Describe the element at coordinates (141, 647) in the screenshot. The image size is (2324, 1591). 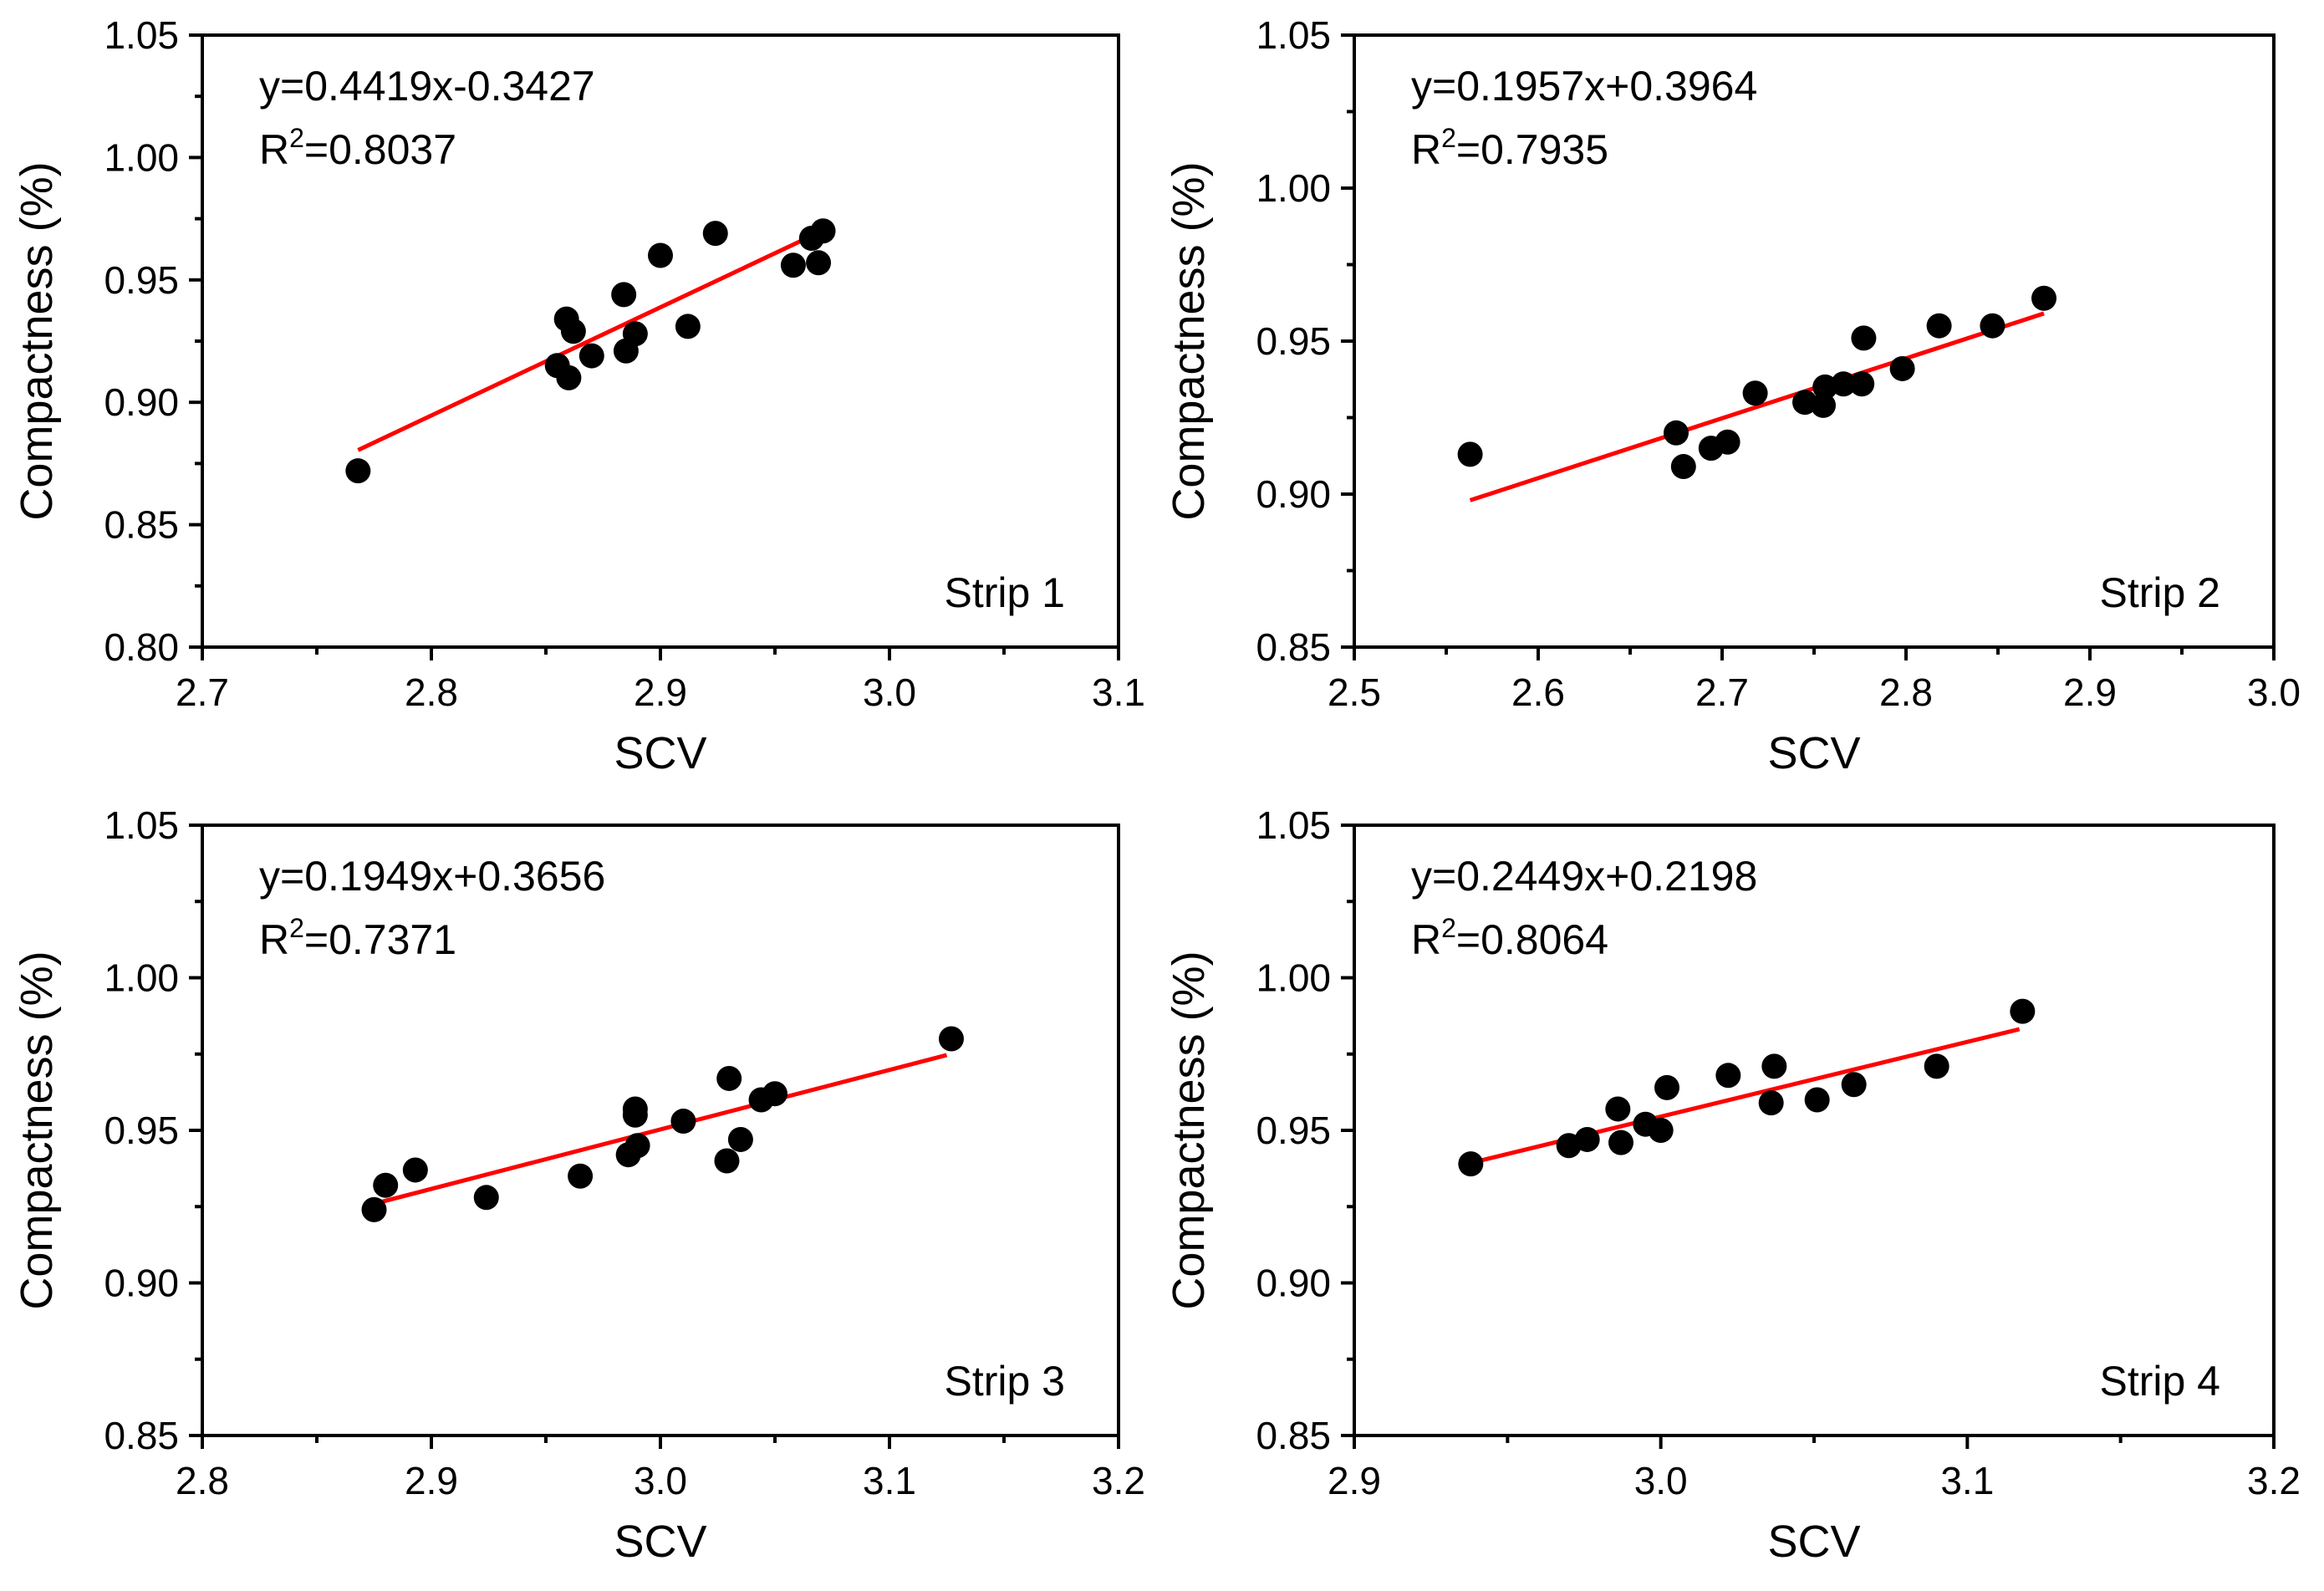
I see `y-tick-label: 0.80` at that location.